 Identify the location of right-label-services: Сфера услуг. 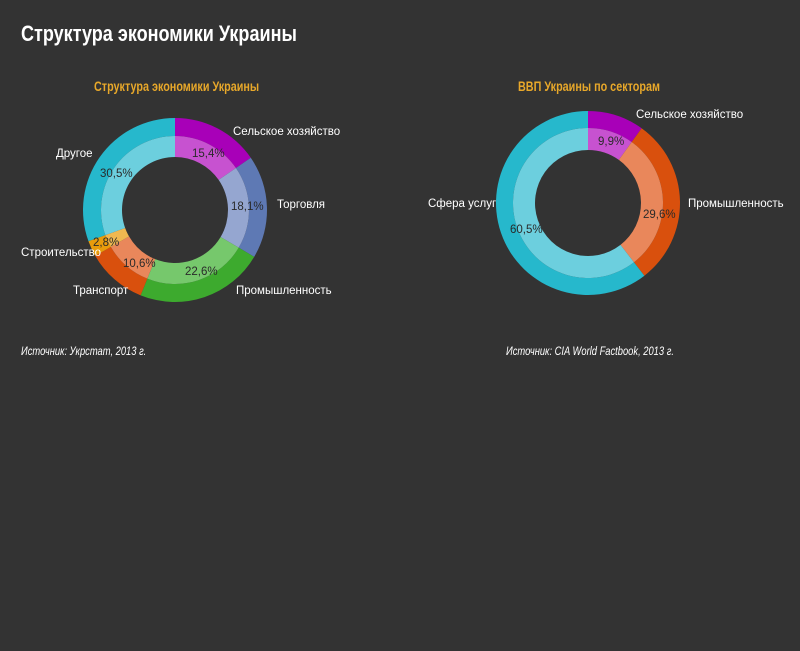
(462, 204).